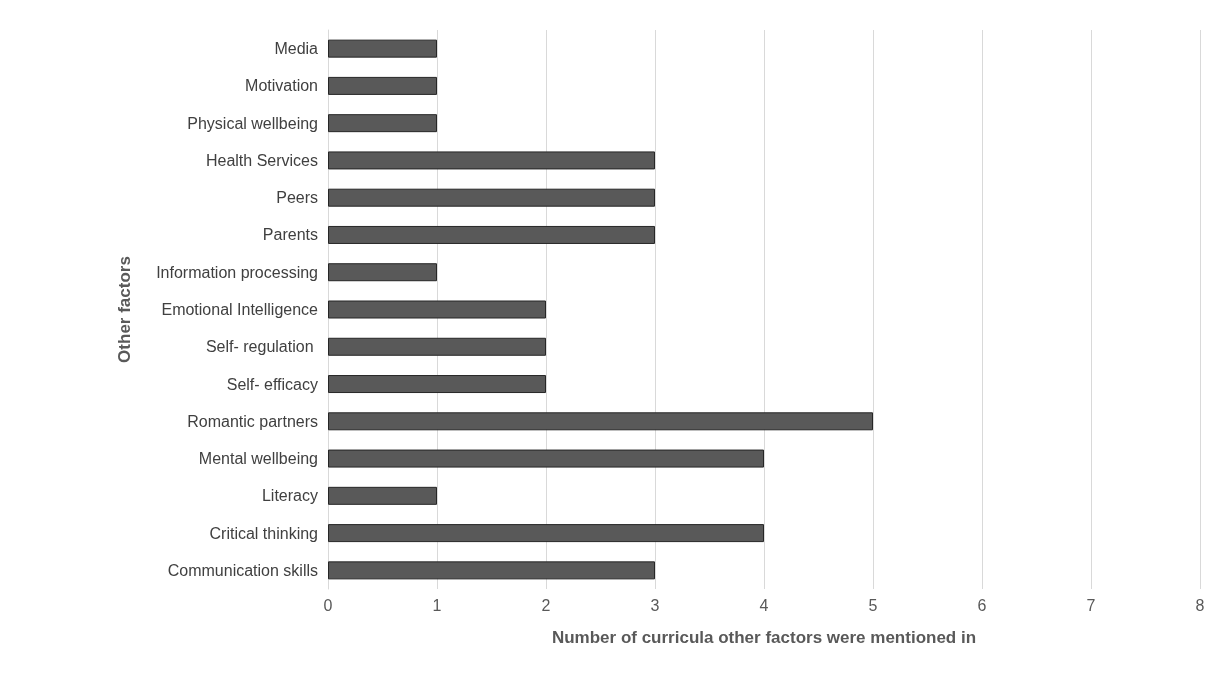 The width and height of the screenshot is (1220, 674). What do you see at coordinates (272, 384) in the screenshot?
I see `y-tick-label: Self- efficacy` at bounding box center [272, 384].